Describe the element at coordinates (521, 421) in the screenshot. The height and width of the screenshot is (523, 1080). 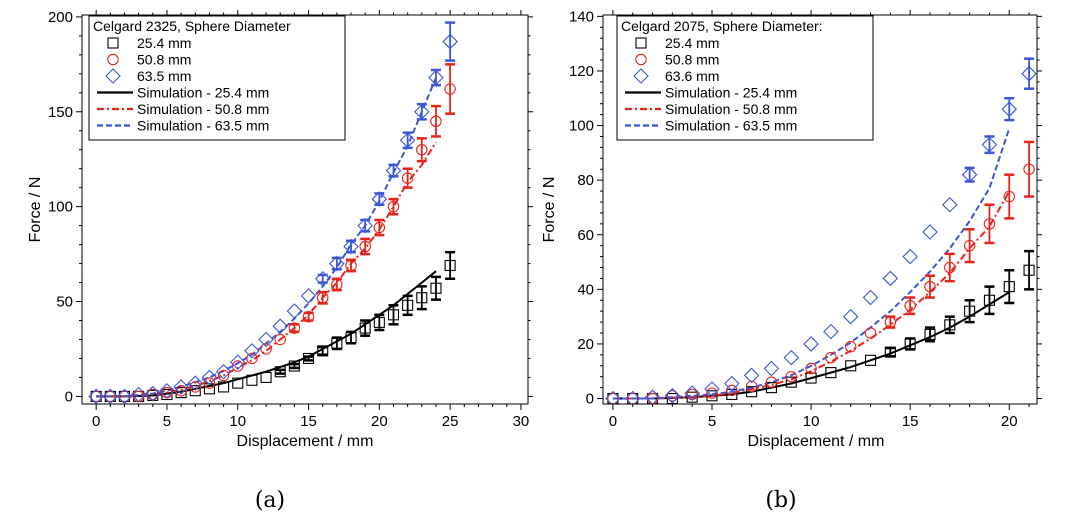
I see `x-tick-label: 30` at that location.